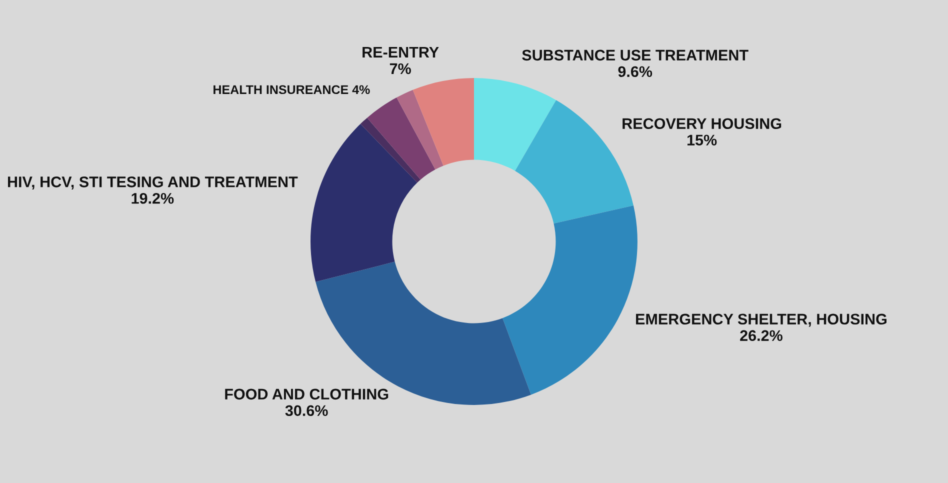 The image size is (948, 483). I want to click on data-label: 19.2%, so click(153, 198).